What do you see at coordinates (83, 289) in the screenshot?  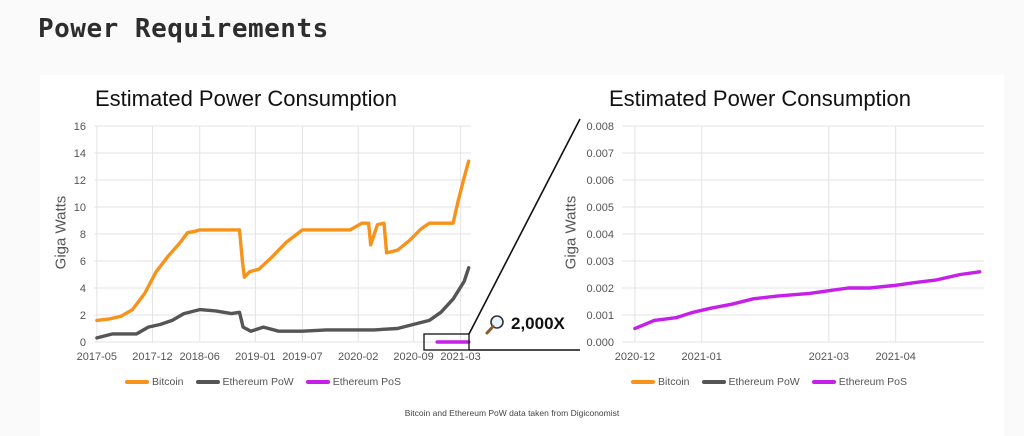 I see `y-tick-label: 4` at bounding box center [83, 289].